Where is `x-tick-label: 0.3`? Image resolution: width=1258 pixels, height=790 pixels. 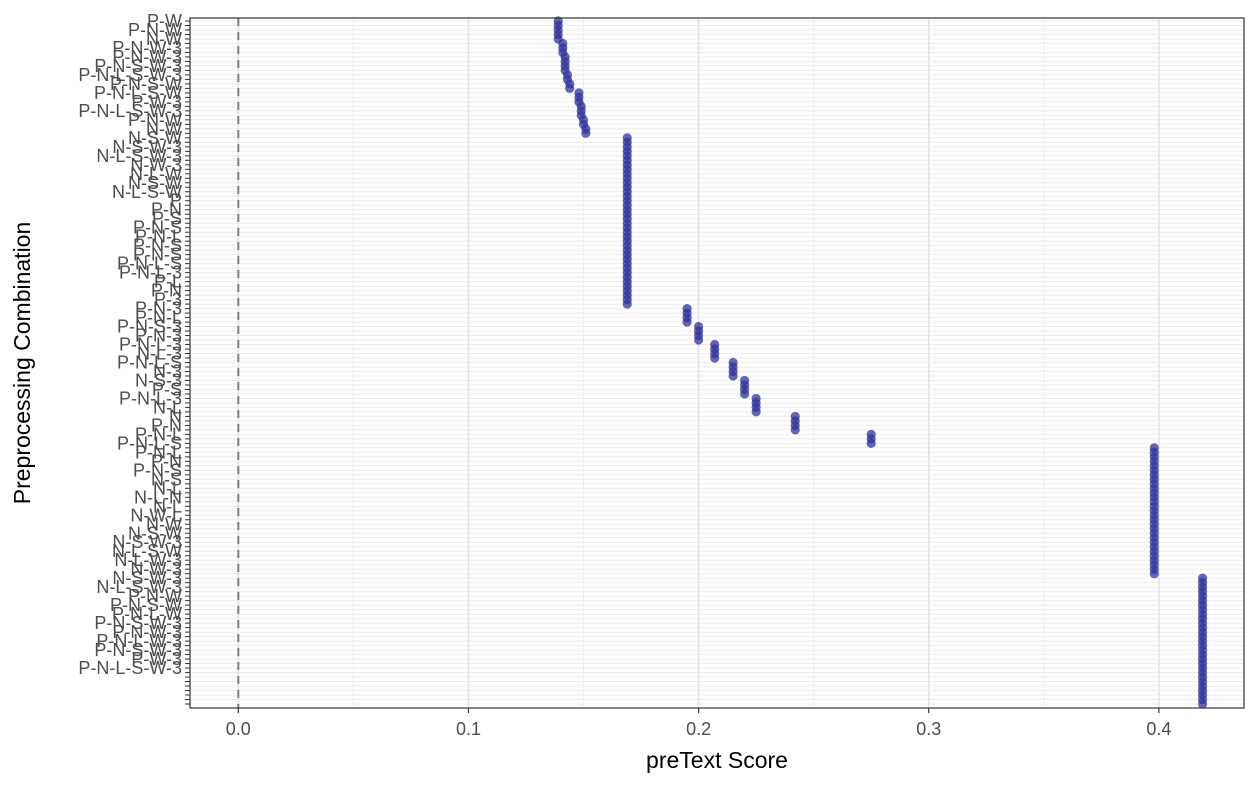
x-tick-label: 0.3 is located at coordinates (928, 729).